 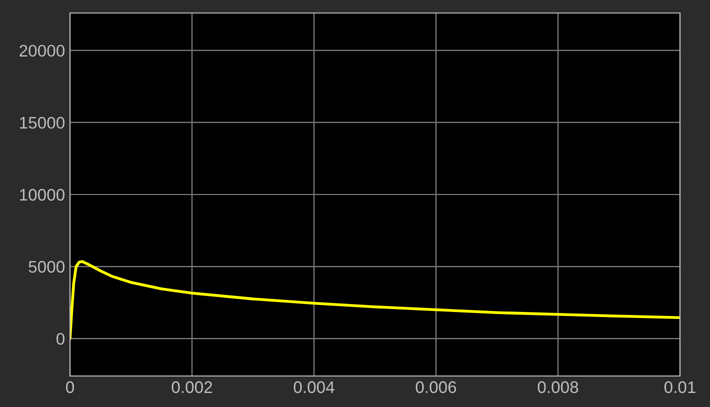 I want to click on y-tick-label: 15000, so click(x=42, y=122).